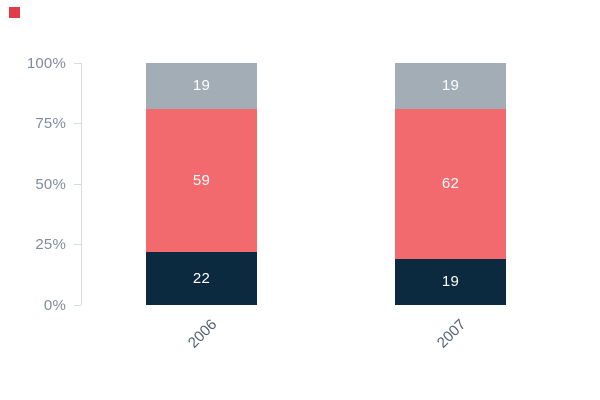  I want to click on segment-value-label: 22, so click(201, 278).